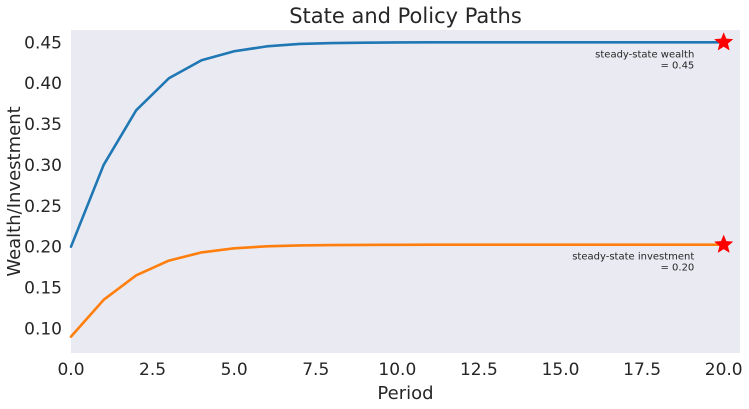 The width and height of the screenshot is (749, 409). Describe the element at coordinates (43, 289) in the screenshot. I see `y-tick-label: 0.15` at that location.